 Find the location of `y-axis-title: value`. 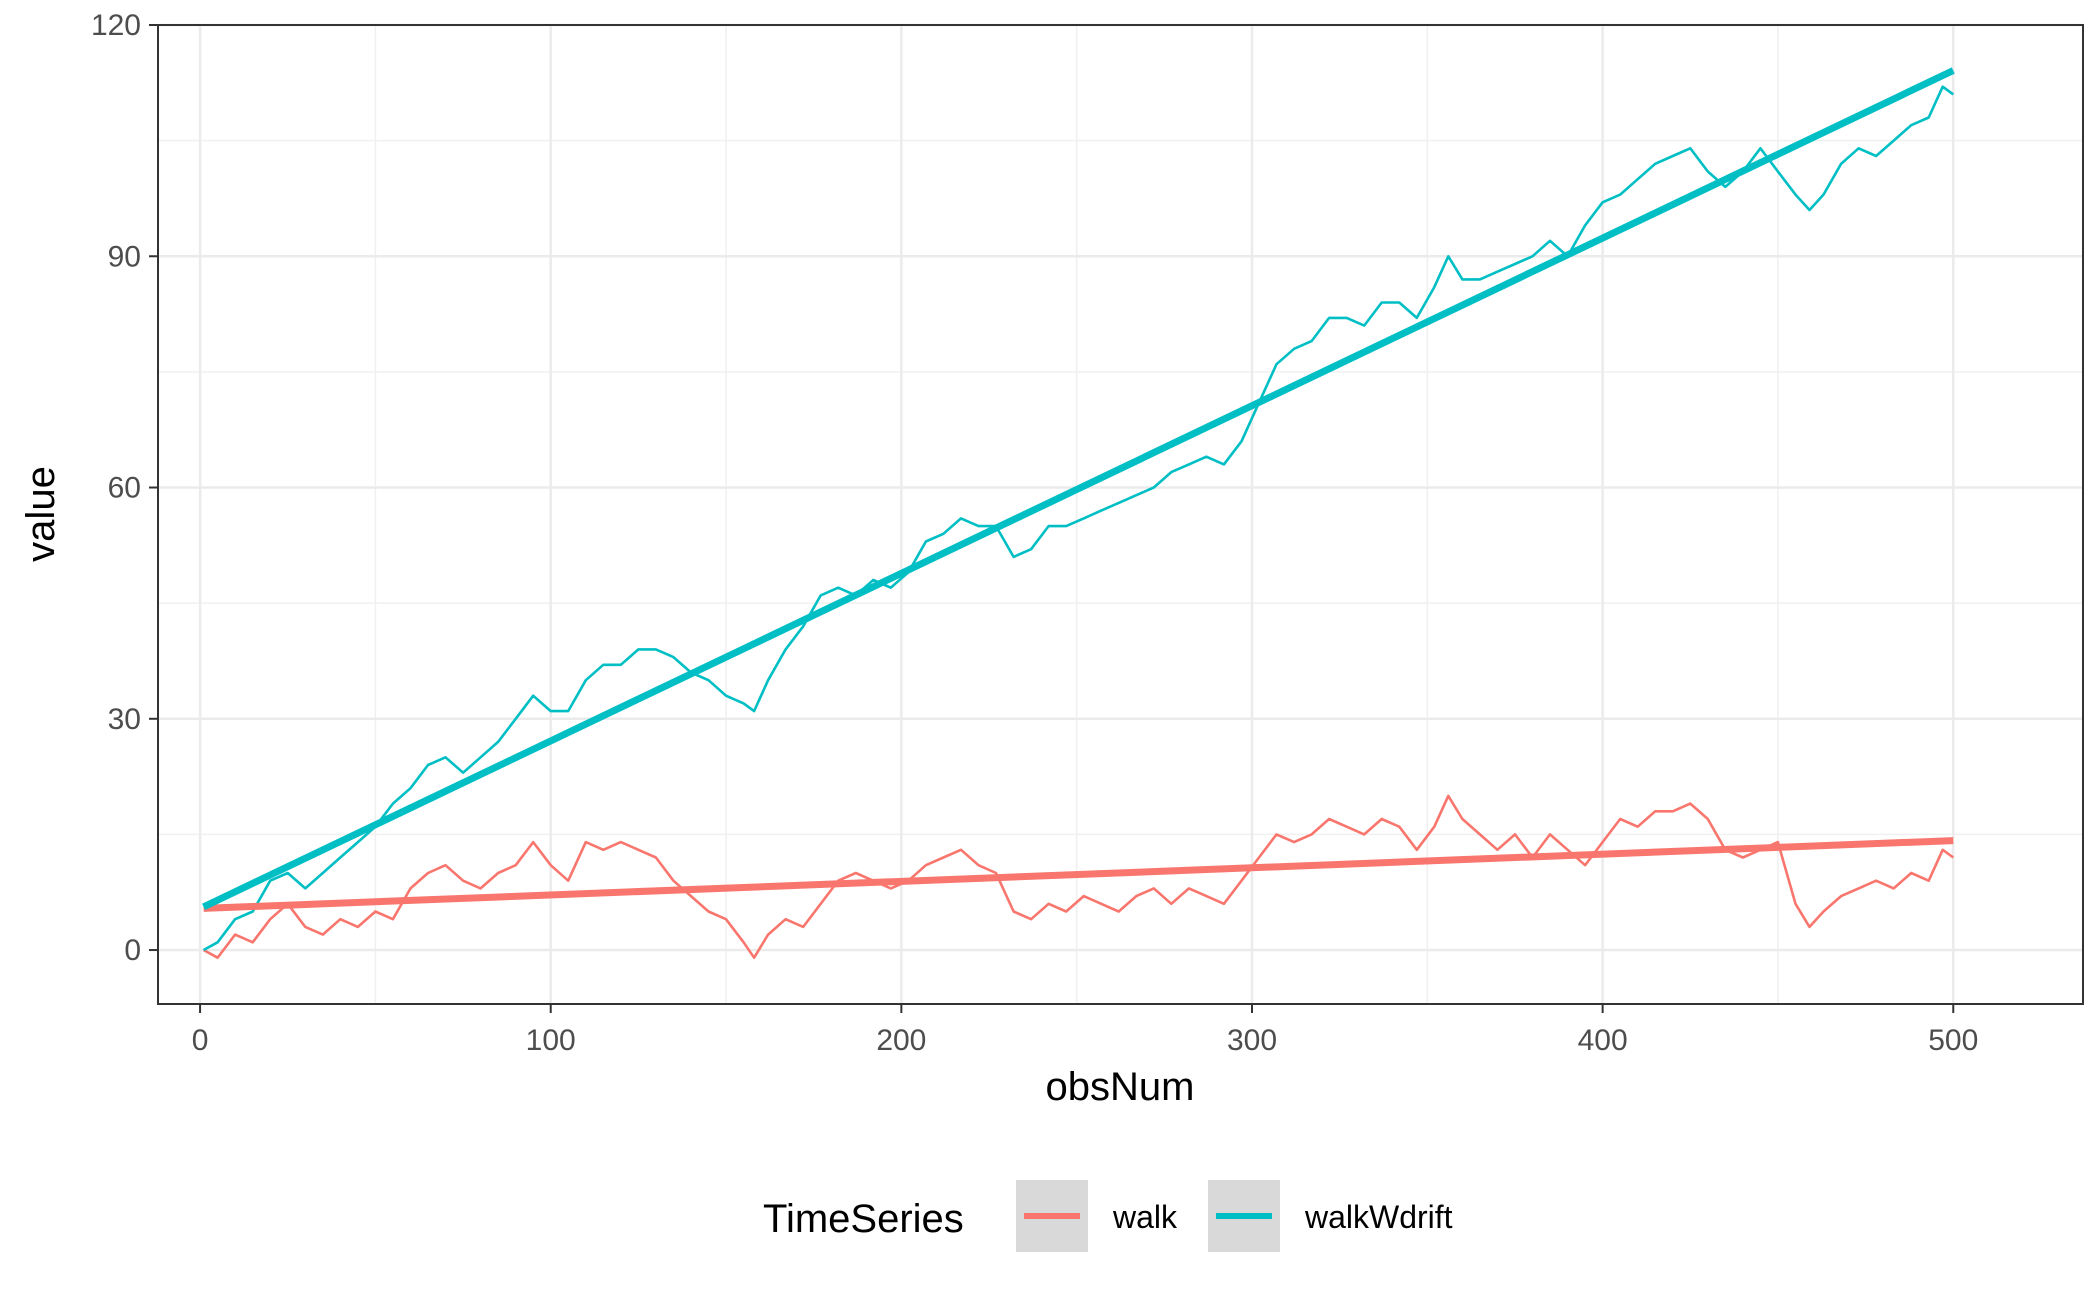

y-axis-title: value is located at coordinates (41, 514).